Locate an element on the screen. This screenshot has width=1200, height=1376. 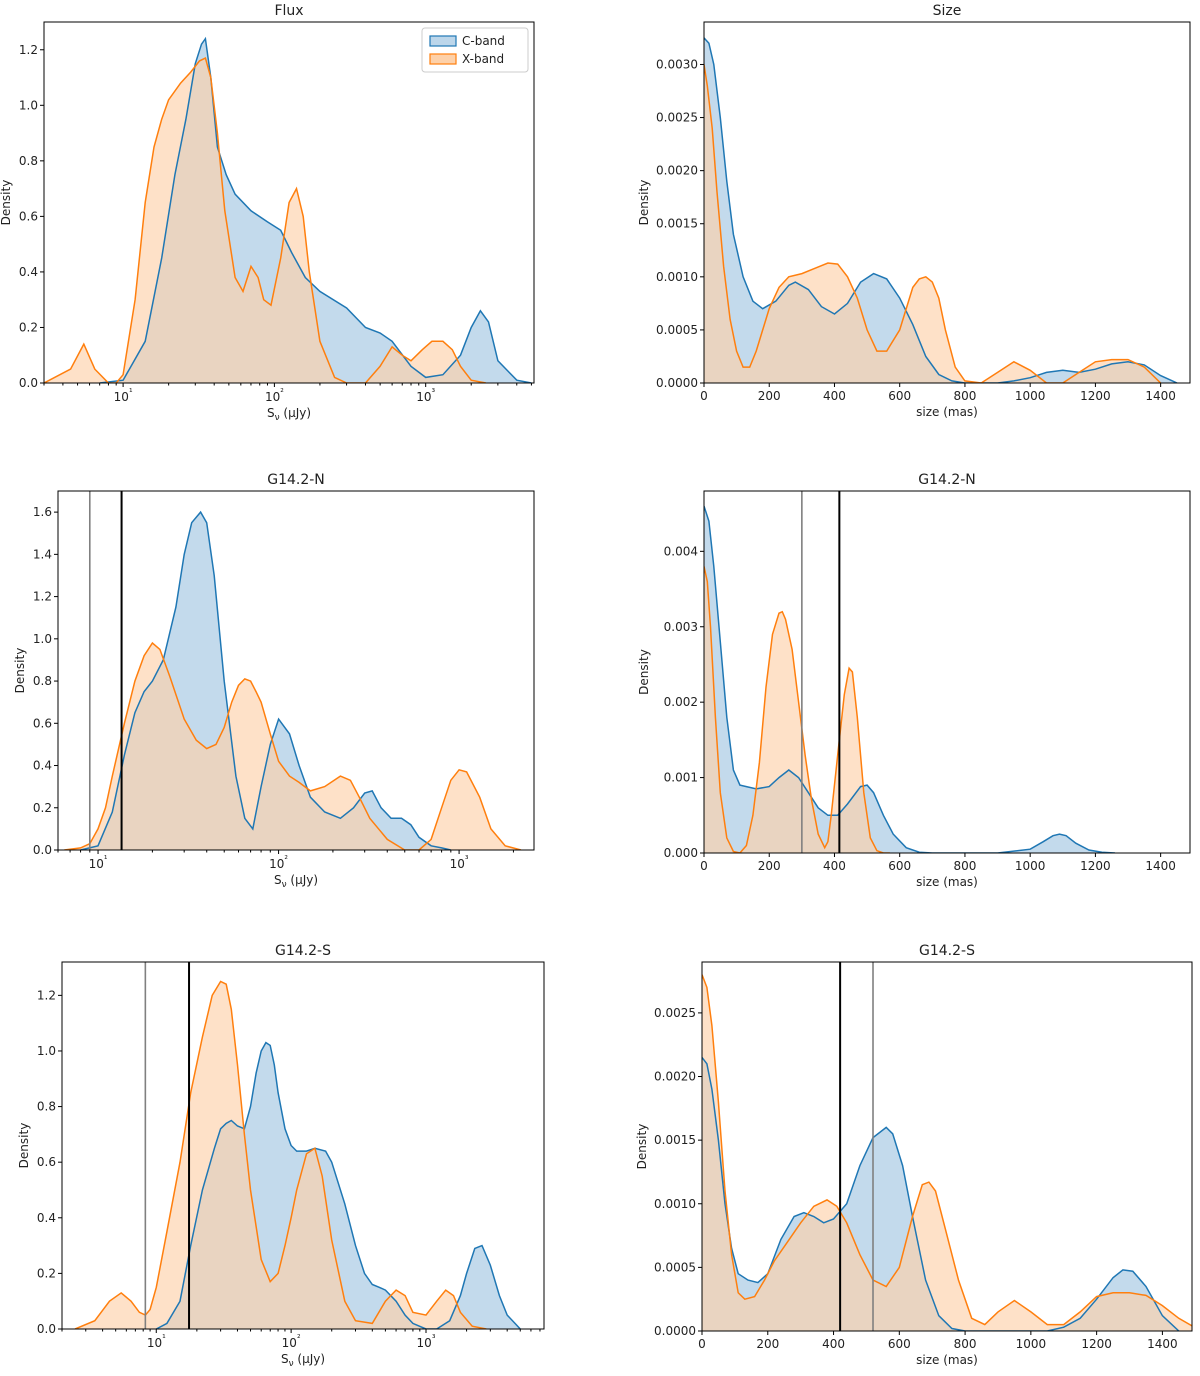
legend-swatch-x-band is located at coordinates (443, 59).